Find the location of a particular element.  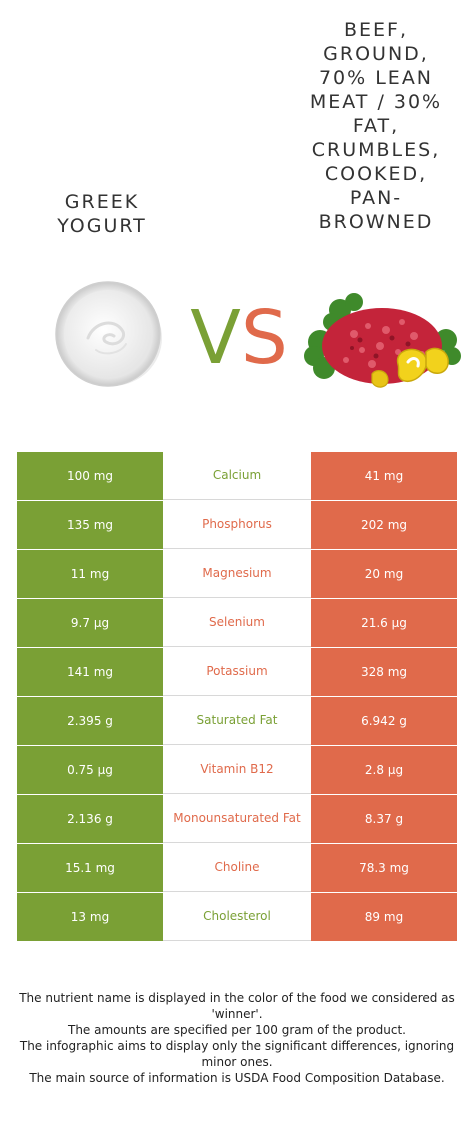

nutrient-name: Magnesium is located at coordinates (237, 574).